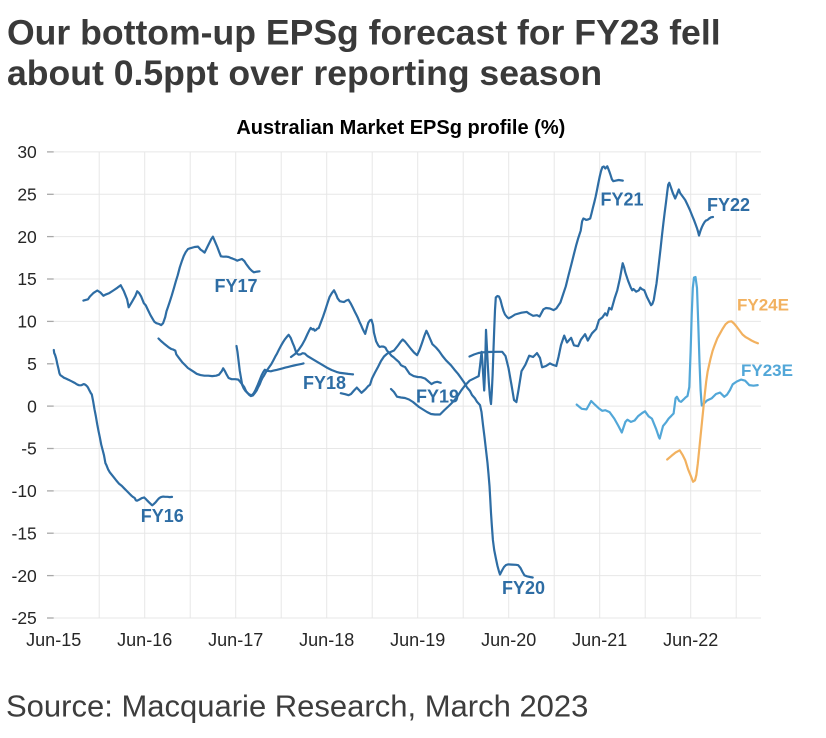 Image resolution: width=826 pixels, height=738 pixels. I want to click on svg-text: 0, so click(32, 406).